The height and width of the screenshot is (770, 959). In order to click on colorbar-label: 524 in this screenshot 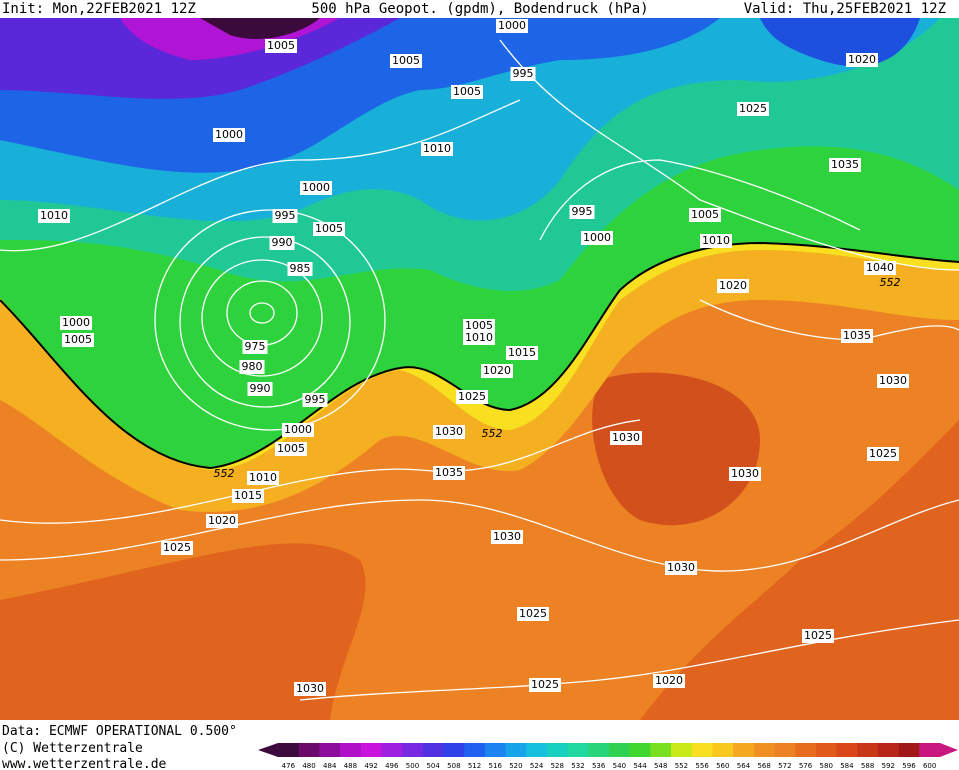, I will do `click(537, 766)`.